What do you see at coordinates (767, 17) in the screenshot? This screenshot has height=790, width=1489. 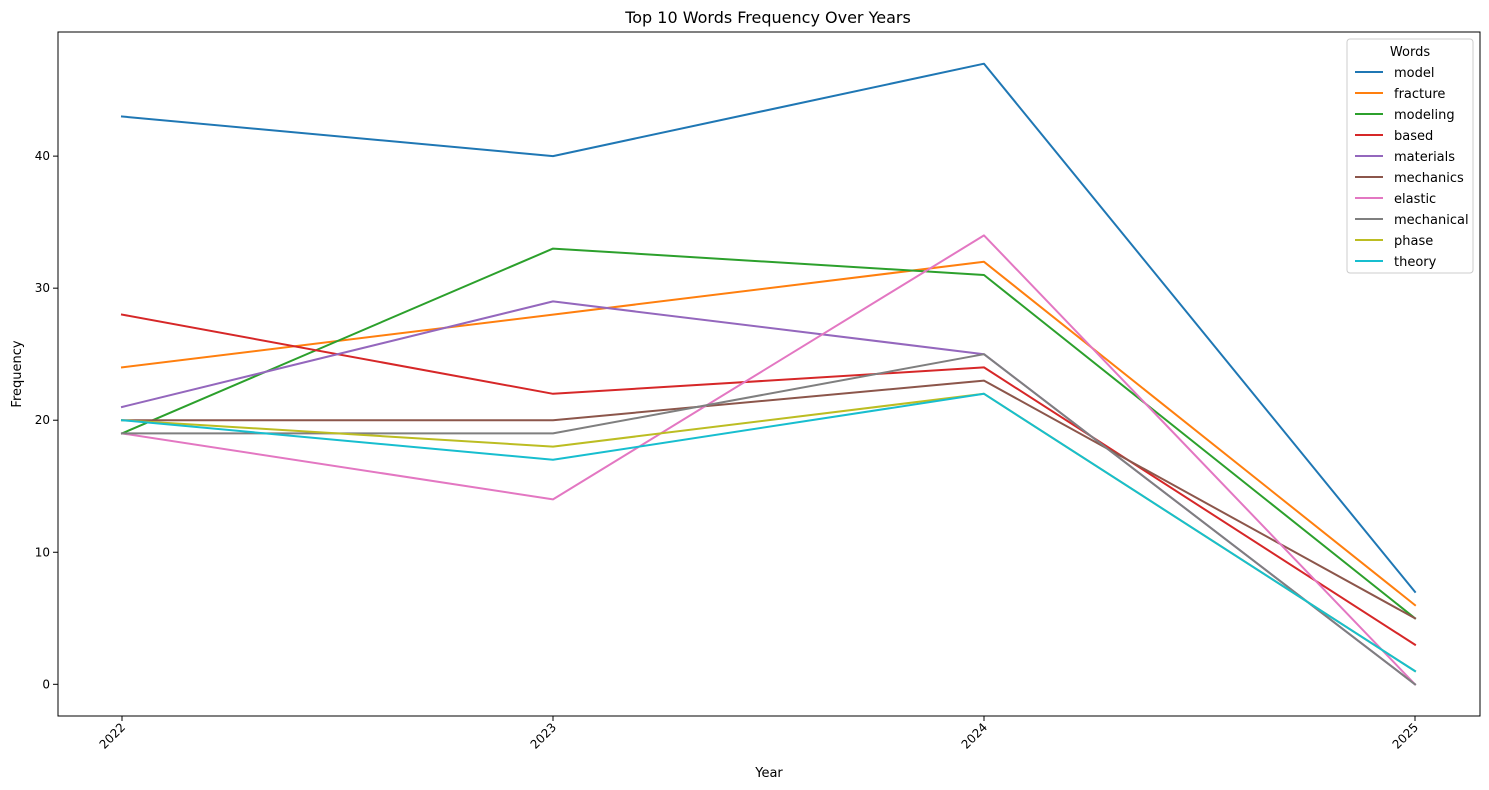 I see `chart-title: Top 10 Words Frequency Over Years` at bounding box center [767, 17].